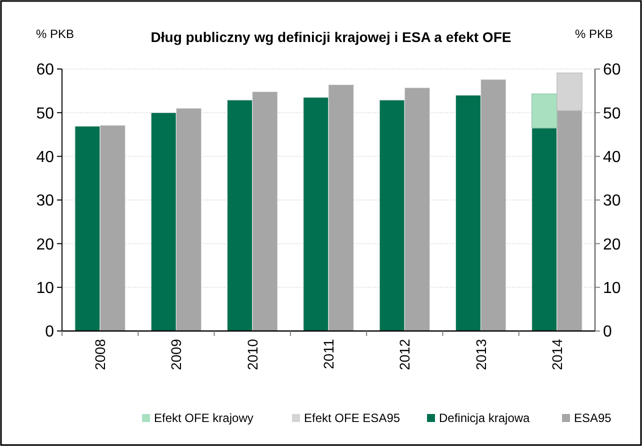 This screenshot has height=446, width=642. I want to click on y-tick-label: 60, so click(45, 70).